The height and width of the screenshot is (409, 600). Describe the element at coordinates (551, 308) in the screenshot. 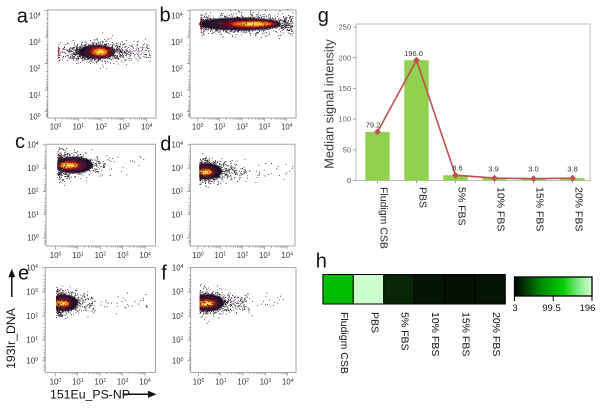

I see `svg-text: 99.5` at that location.